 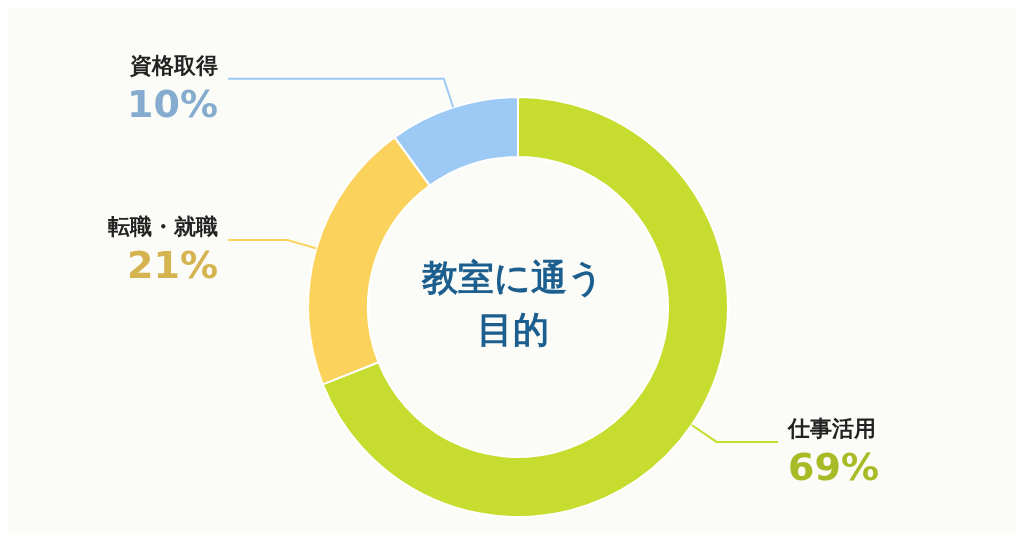 I want to click on data-label: 69%, so click(x=833, y=466).